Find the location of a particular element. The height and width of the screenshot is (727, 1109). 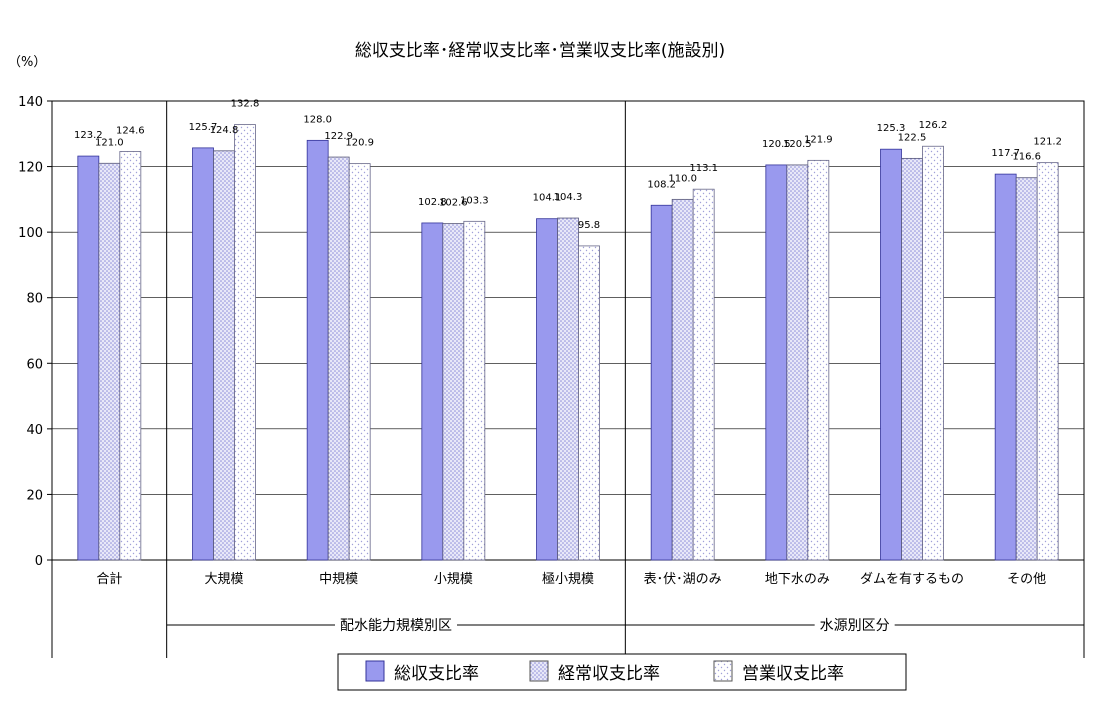

data-label: 125.7 is located at coordinates (203, 127).